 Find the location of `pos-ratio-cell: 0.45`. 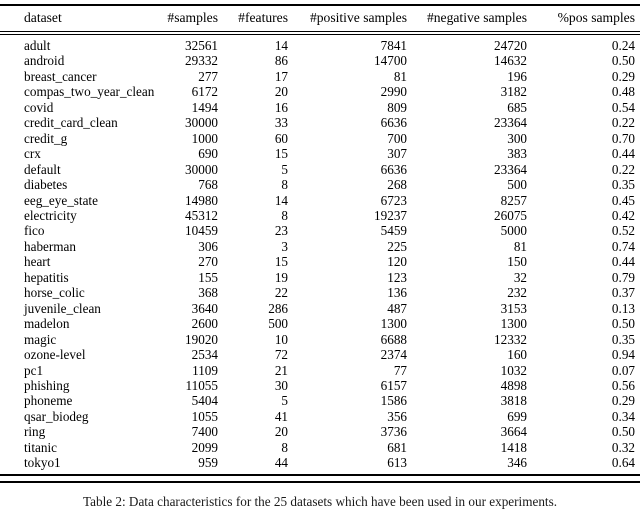

pos-ratio-cell: 0.45 is located at coordinates (623, 200).